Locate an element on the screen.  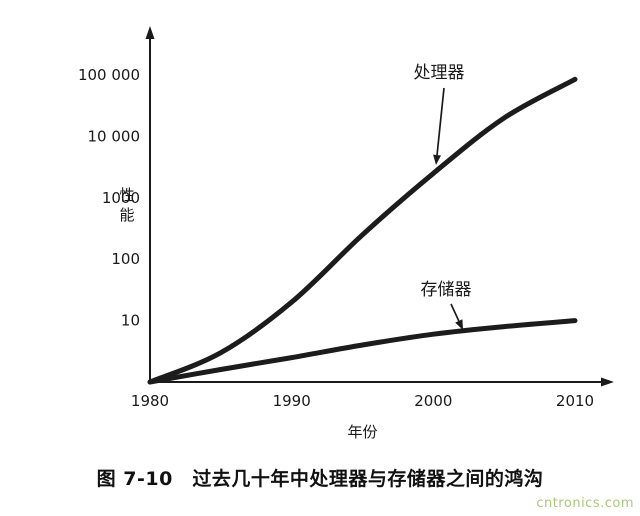
annotation-label-processor: 处理器 is located at coordinates (439, 73).